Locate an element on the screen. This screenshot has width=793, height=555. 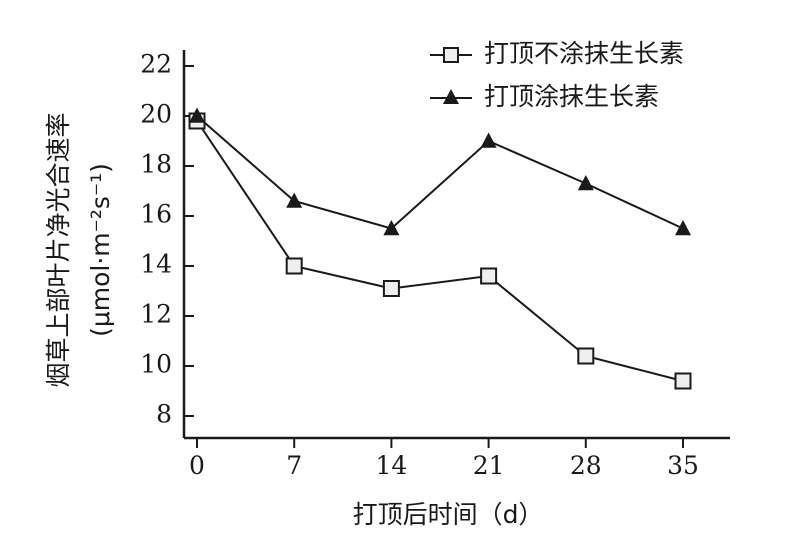
legend-label-series-1: 打顶不涂抹生长素 is located at coordinates (584, 53).